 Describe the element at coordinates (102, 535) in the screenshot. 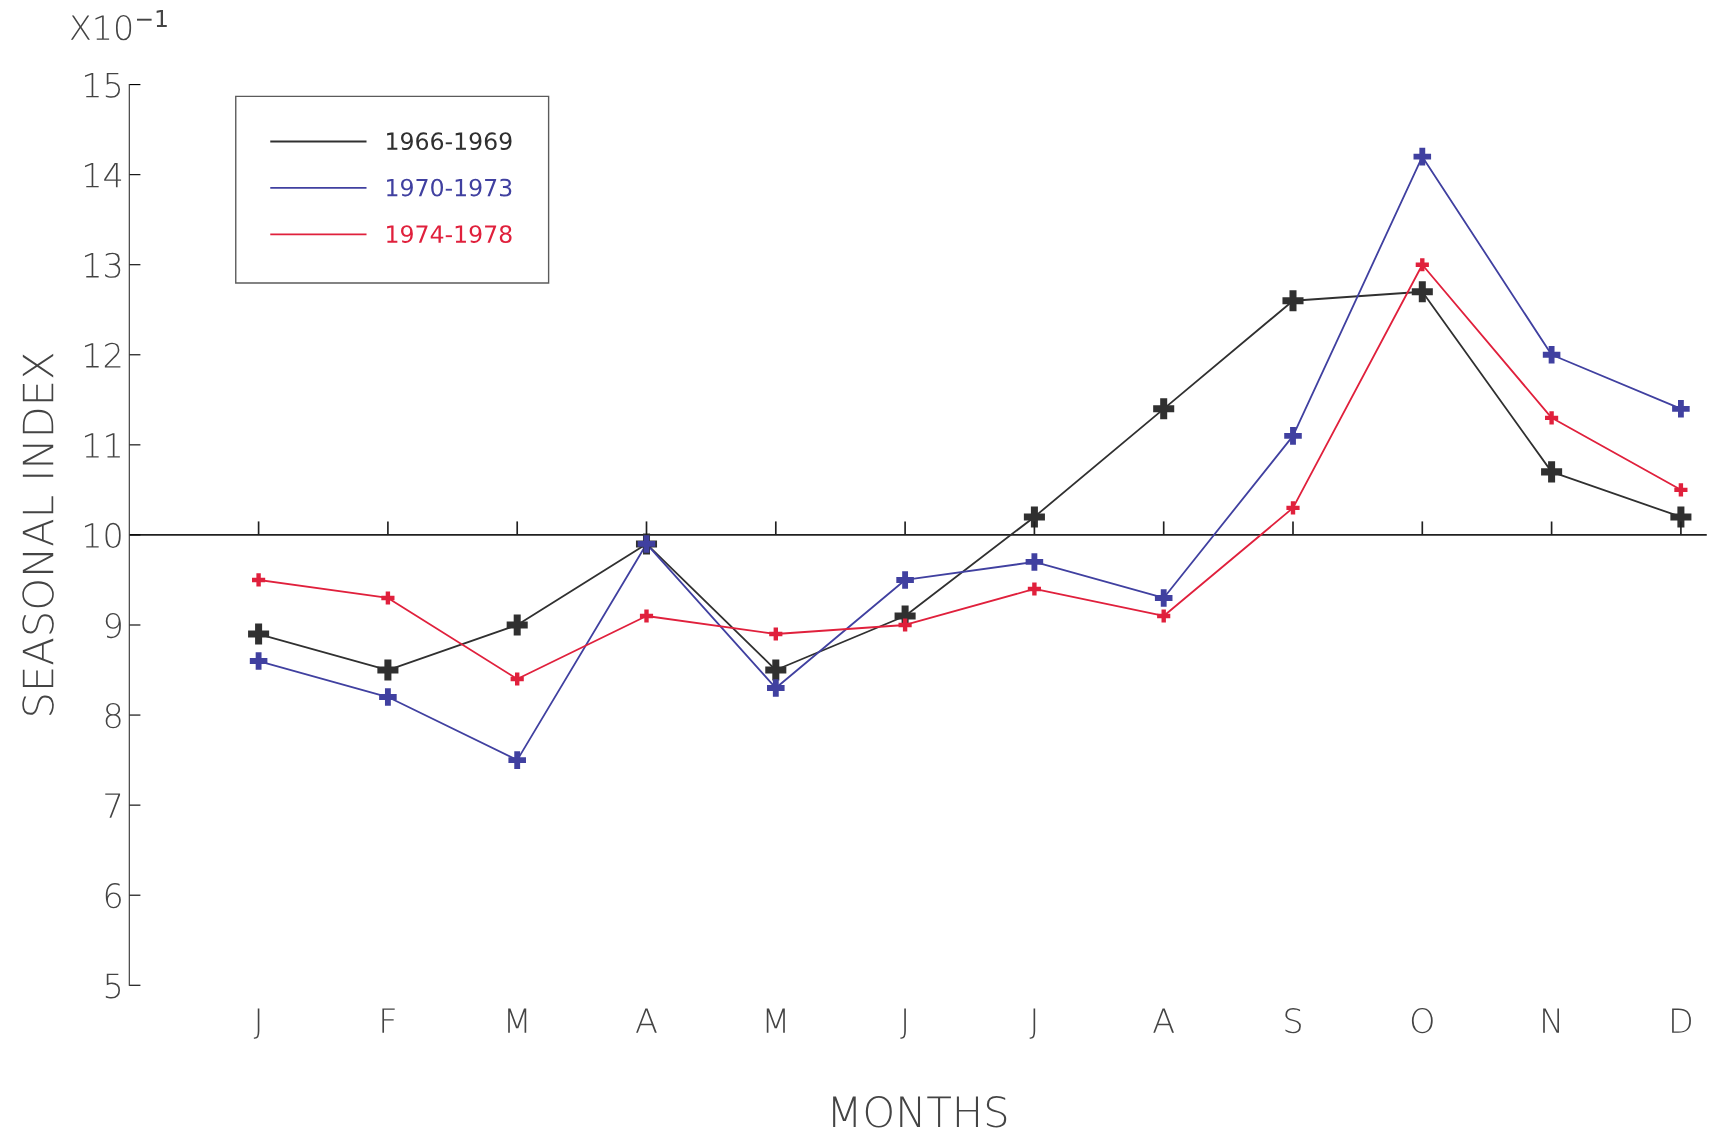

I see `y-tick-label: 10` at that location.